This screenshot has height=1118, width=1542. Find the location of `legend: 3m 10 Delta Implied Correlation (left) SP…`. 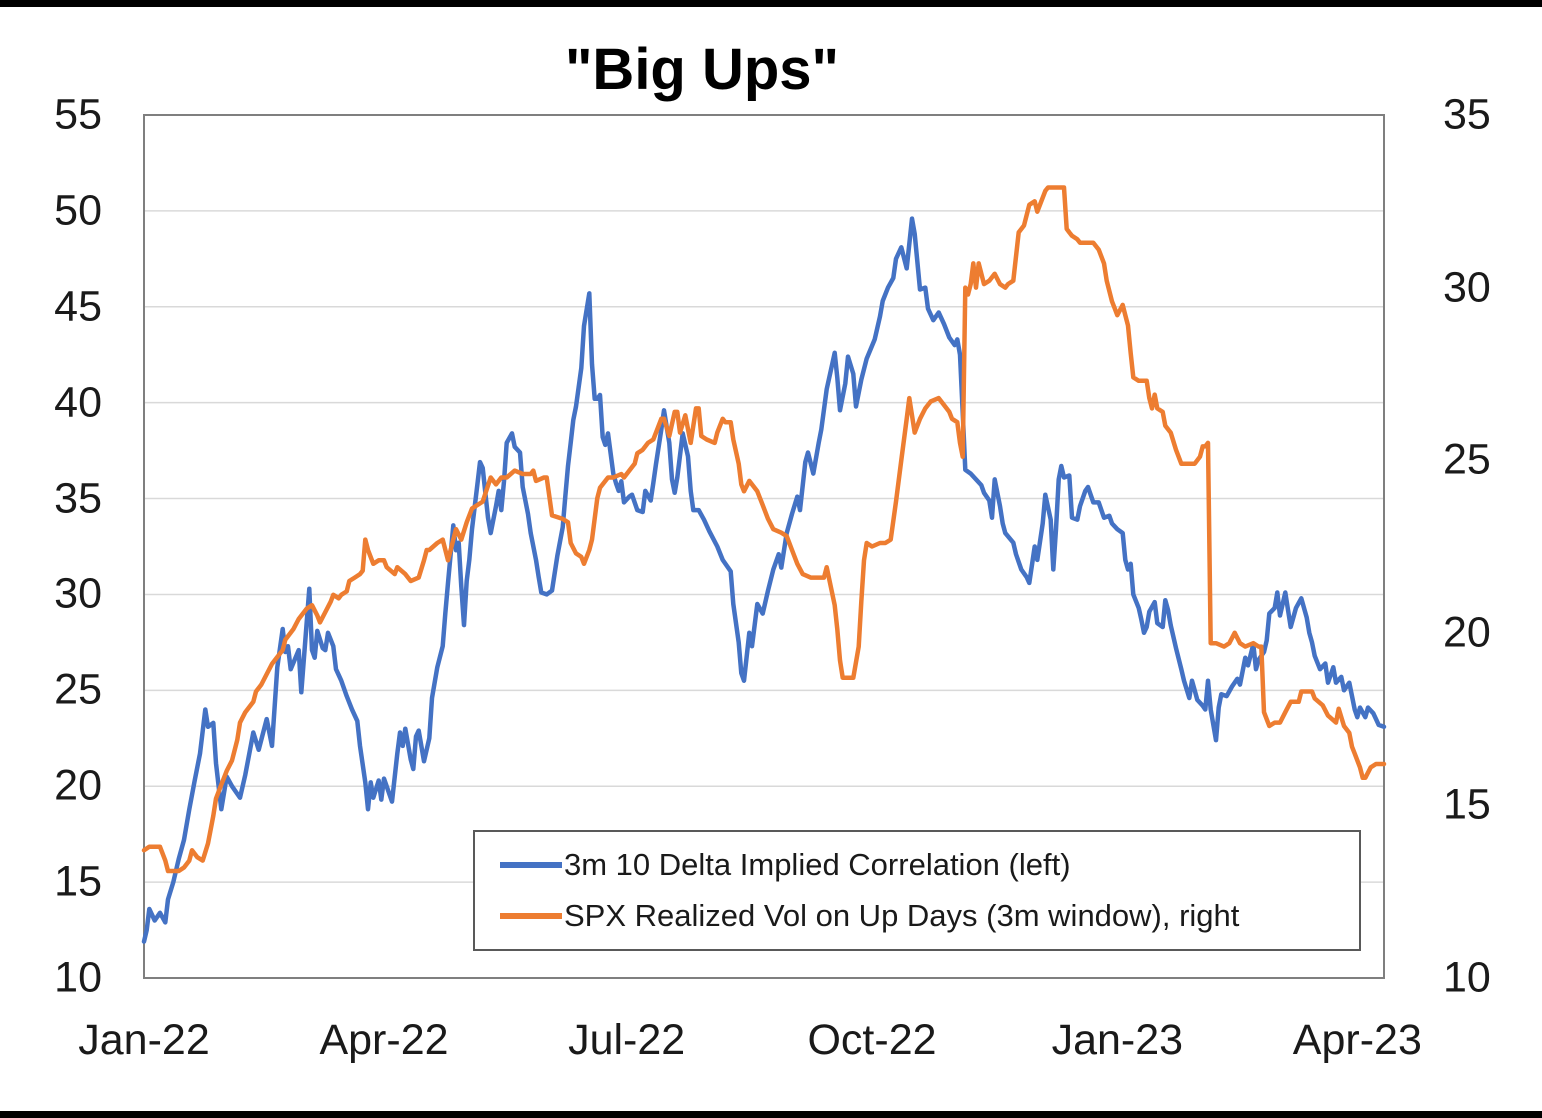

legend: 3m 10 Delta Implied Correlation (left) SP… is located at coordinates (917, 890).